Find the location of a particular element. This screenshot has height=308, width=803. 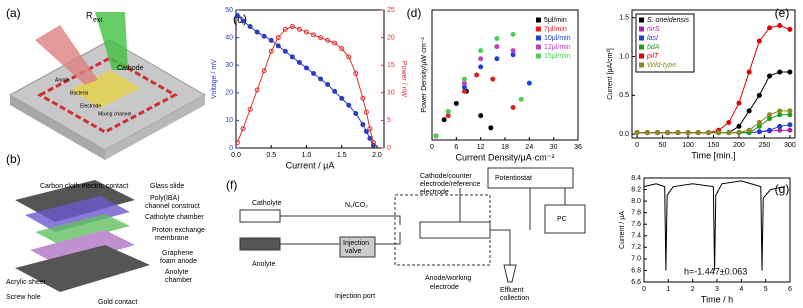

label: Anode/working is located at coordinates (448, 278).